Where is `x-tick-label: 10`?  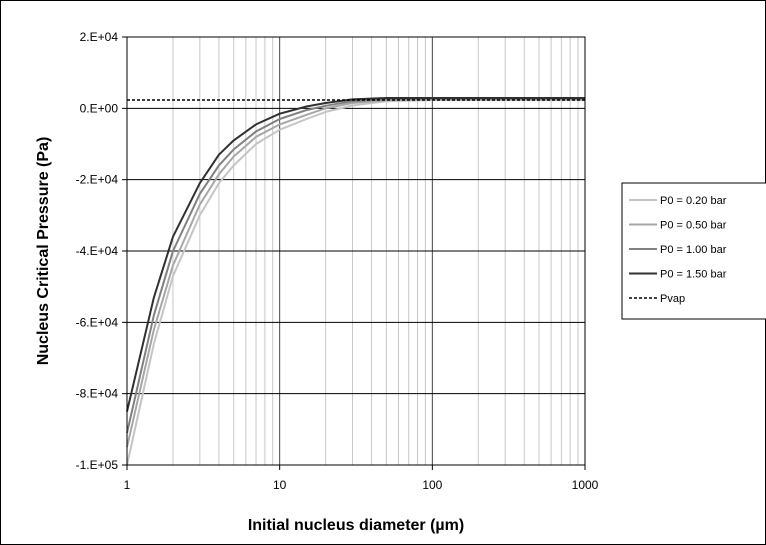 x-tick-label: 10 is located at coordinates (280, 485).